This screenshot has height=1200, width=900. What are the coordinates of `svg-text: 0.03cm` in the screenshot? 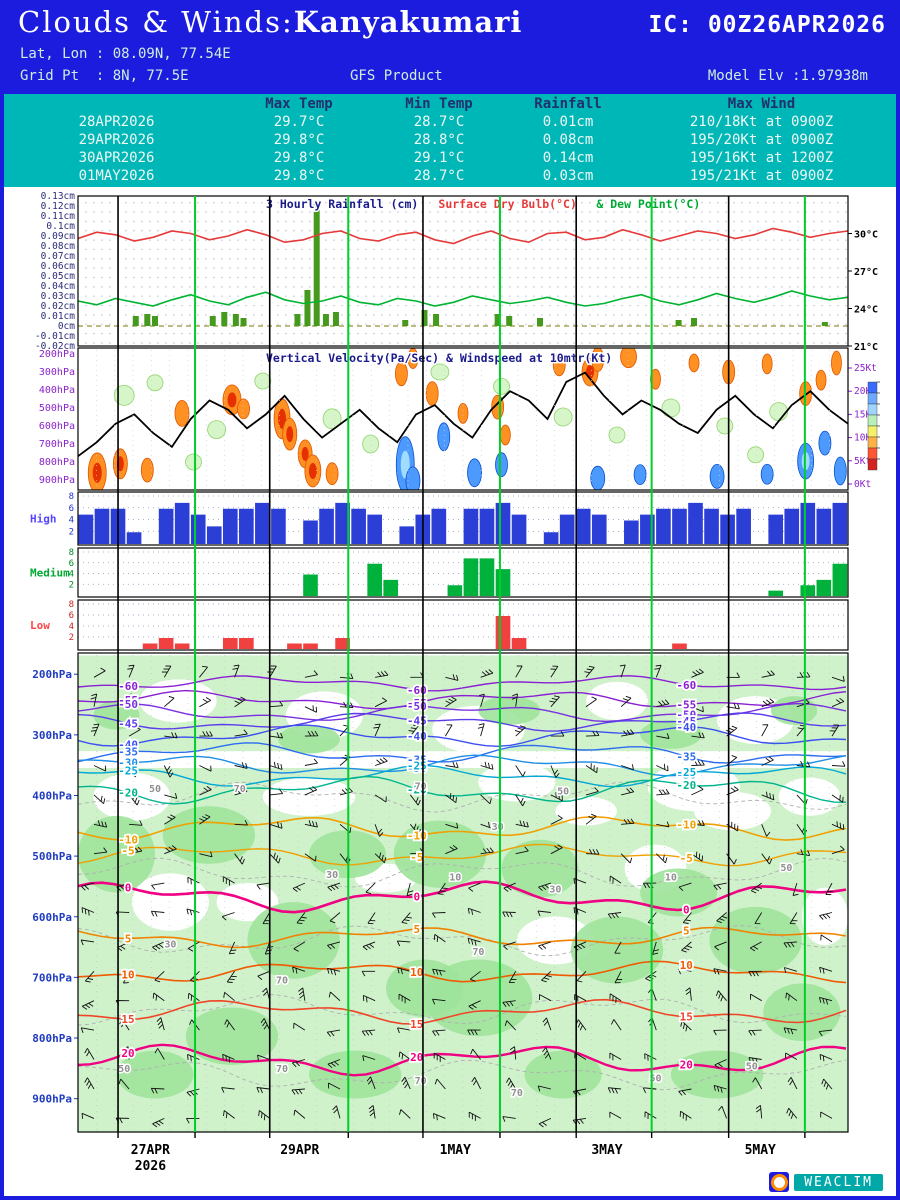 It's located at (58, 296).